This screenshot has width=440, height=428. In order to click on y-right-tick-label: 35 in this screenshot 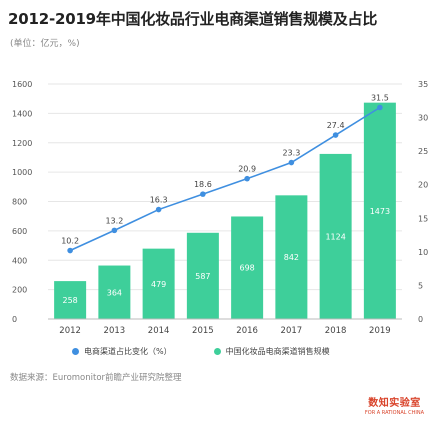, I will do `click(423, 84)`.